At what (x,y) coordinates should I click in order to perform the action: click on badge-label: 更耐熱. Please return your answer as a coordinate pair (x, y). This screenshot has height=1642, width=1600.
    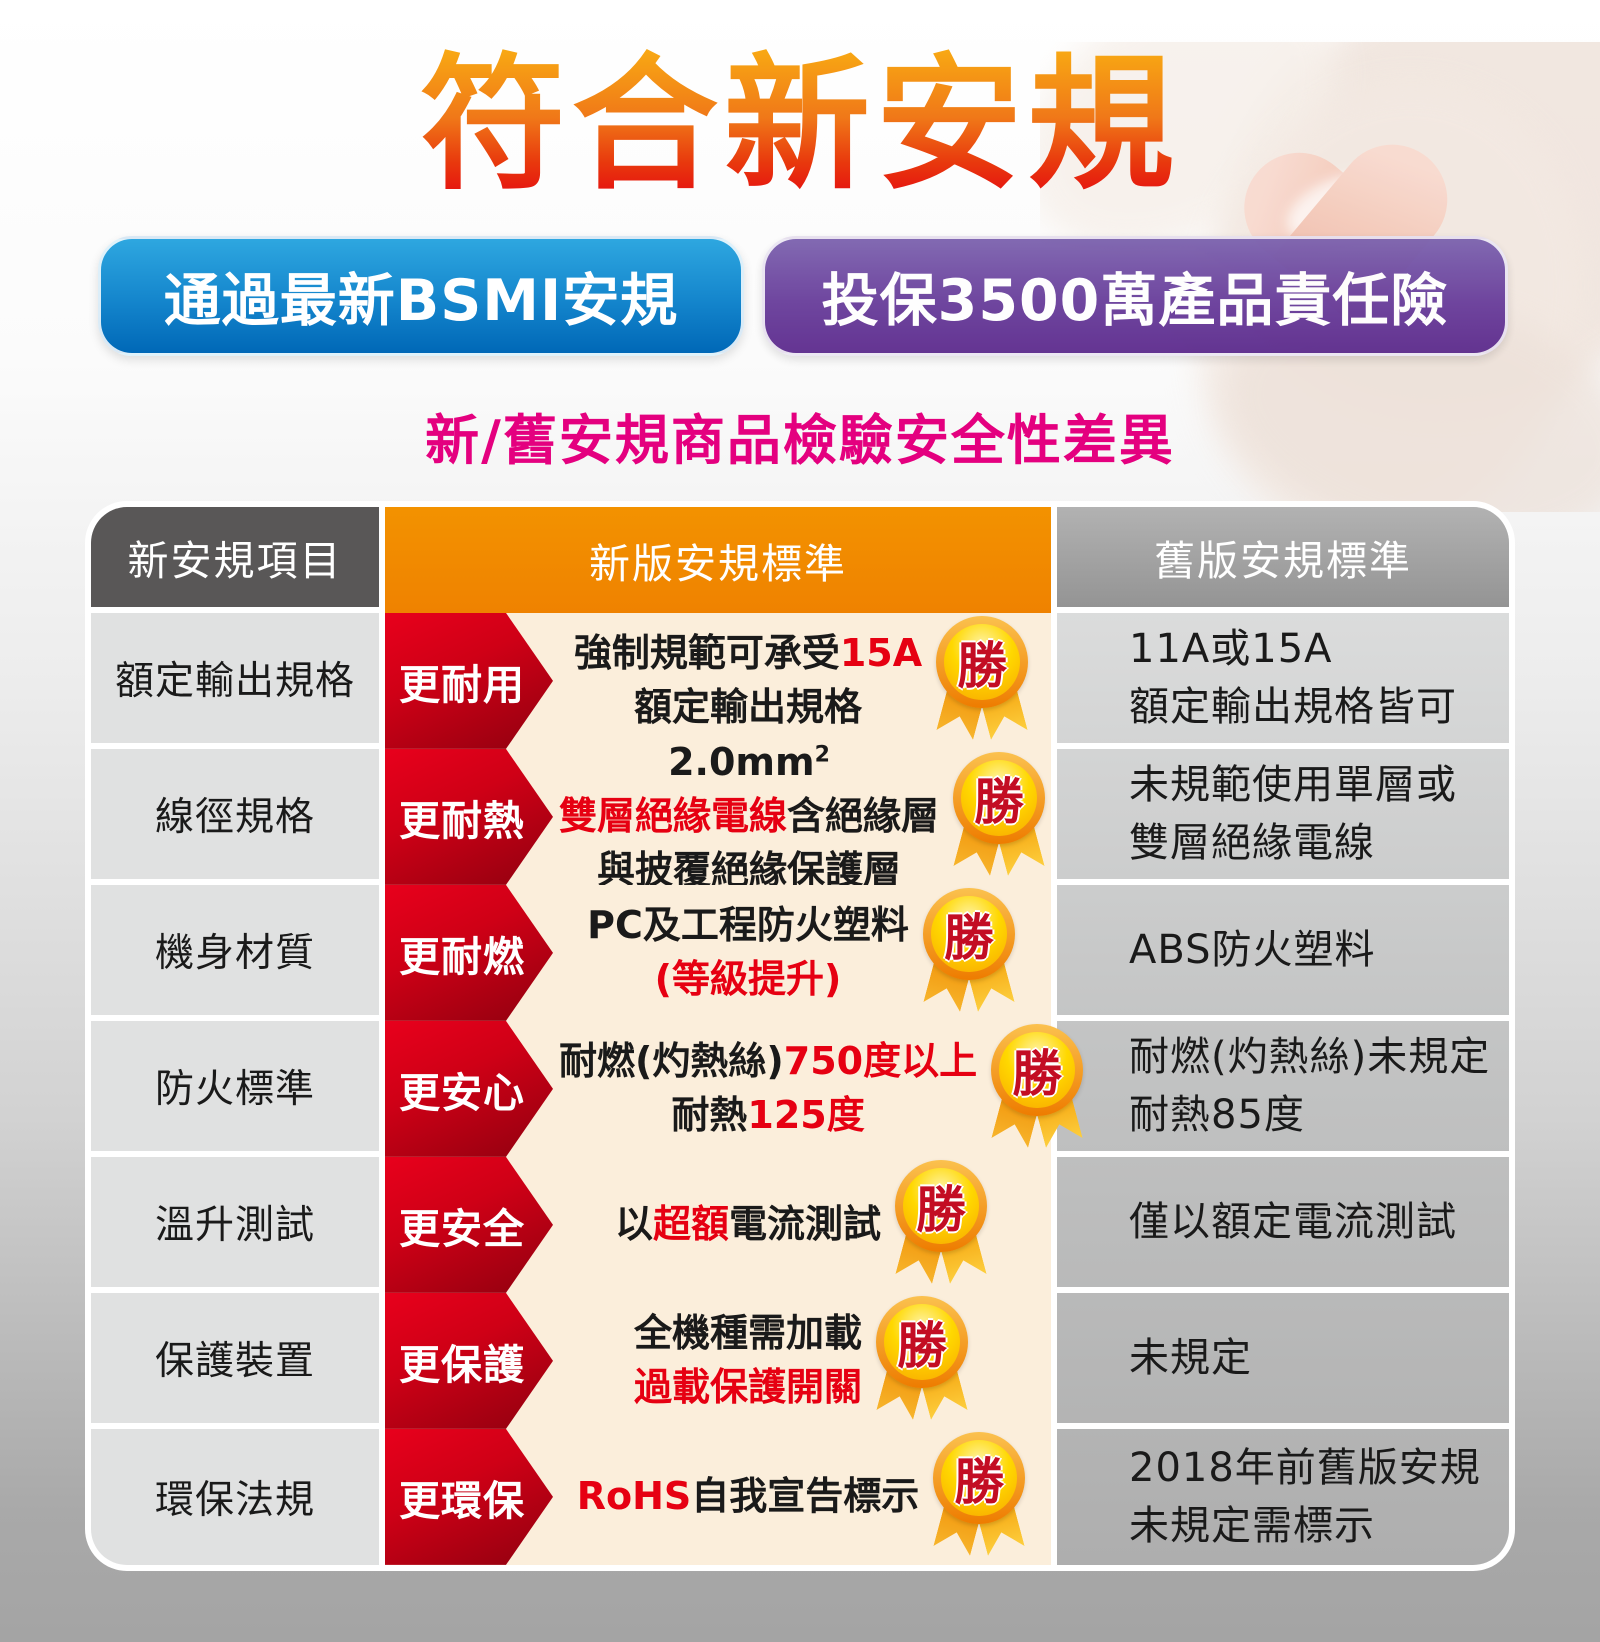
    Looking at the image, I should click on (462, 820).